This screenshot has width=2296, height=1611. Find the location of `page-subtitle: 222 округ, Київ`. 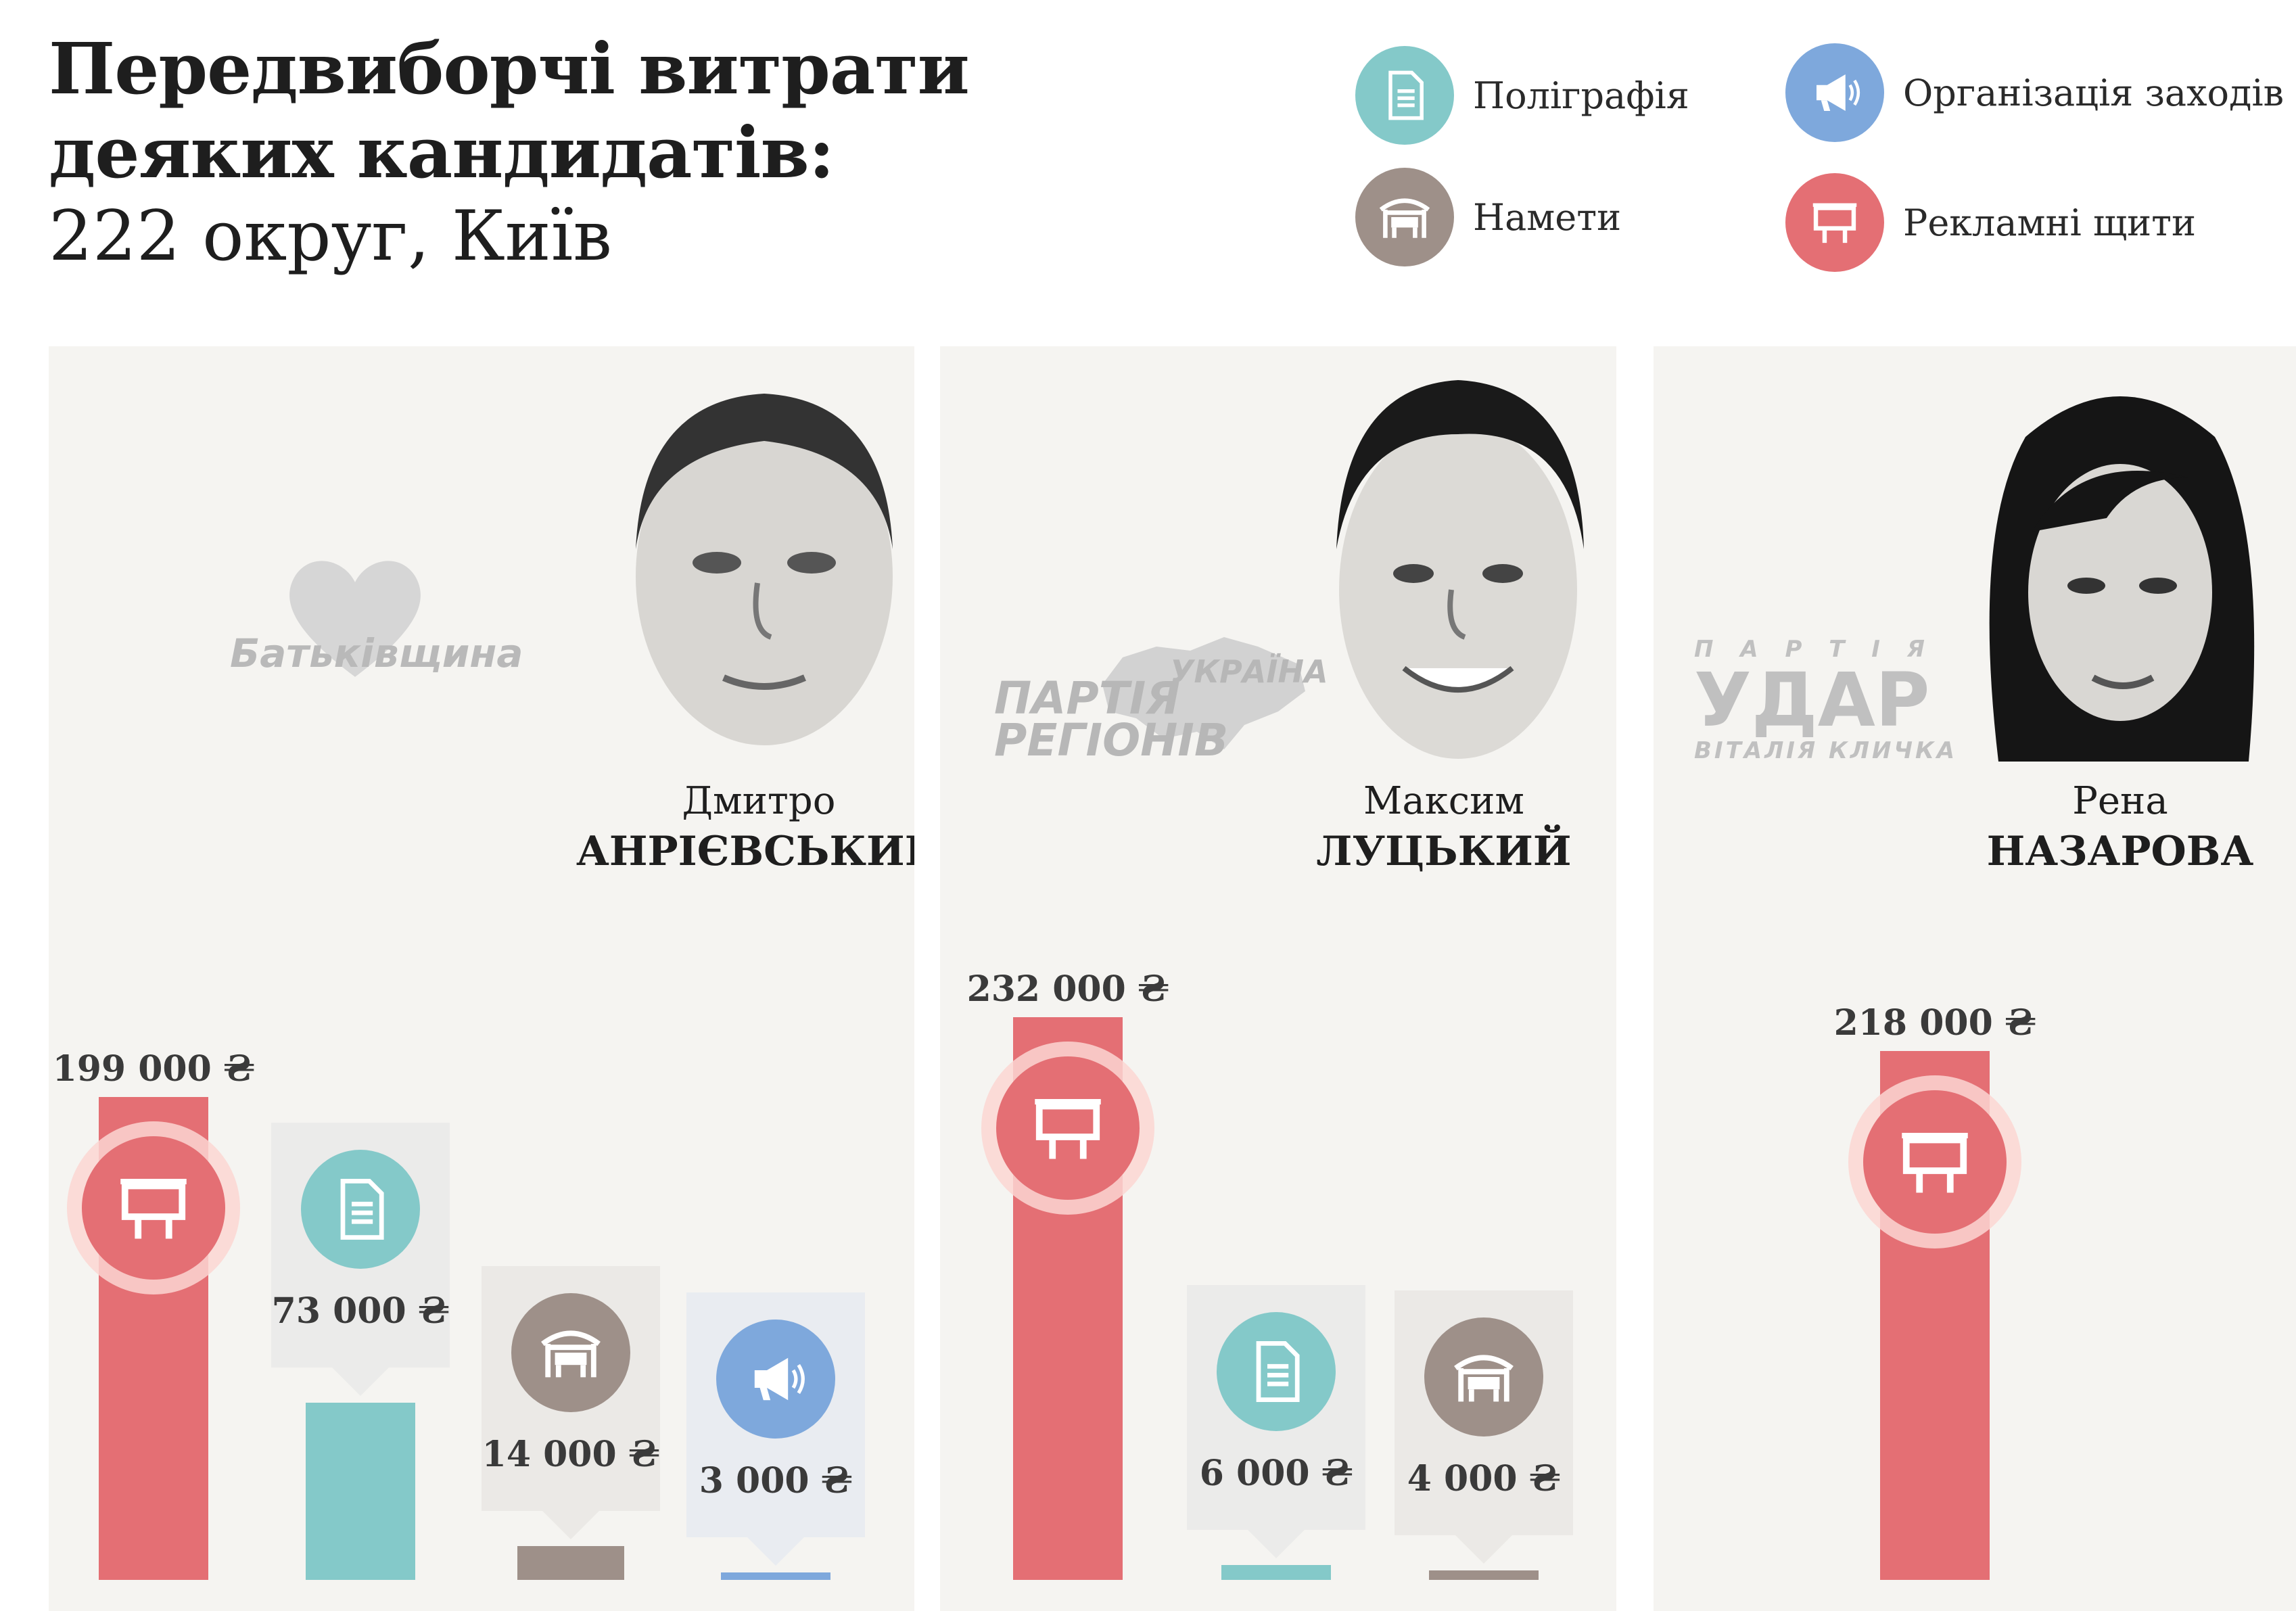

page-subtitle: 222 округ, Київ is located at coordinates (331, 236).